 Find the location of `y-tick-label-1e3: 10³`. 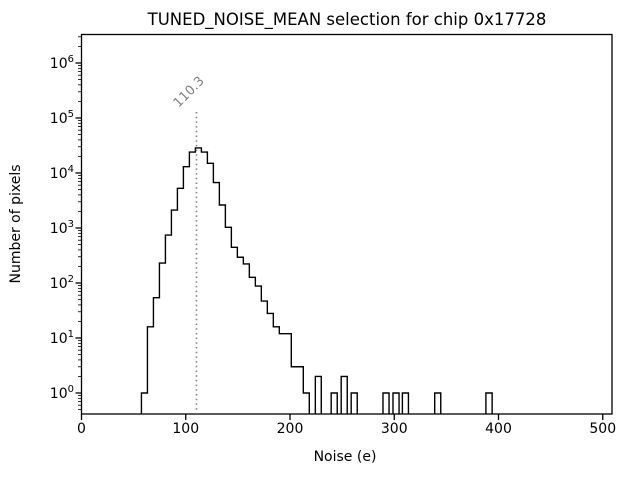

y-tick-label-1e3: 10³ is located at coordinates (62, 228).